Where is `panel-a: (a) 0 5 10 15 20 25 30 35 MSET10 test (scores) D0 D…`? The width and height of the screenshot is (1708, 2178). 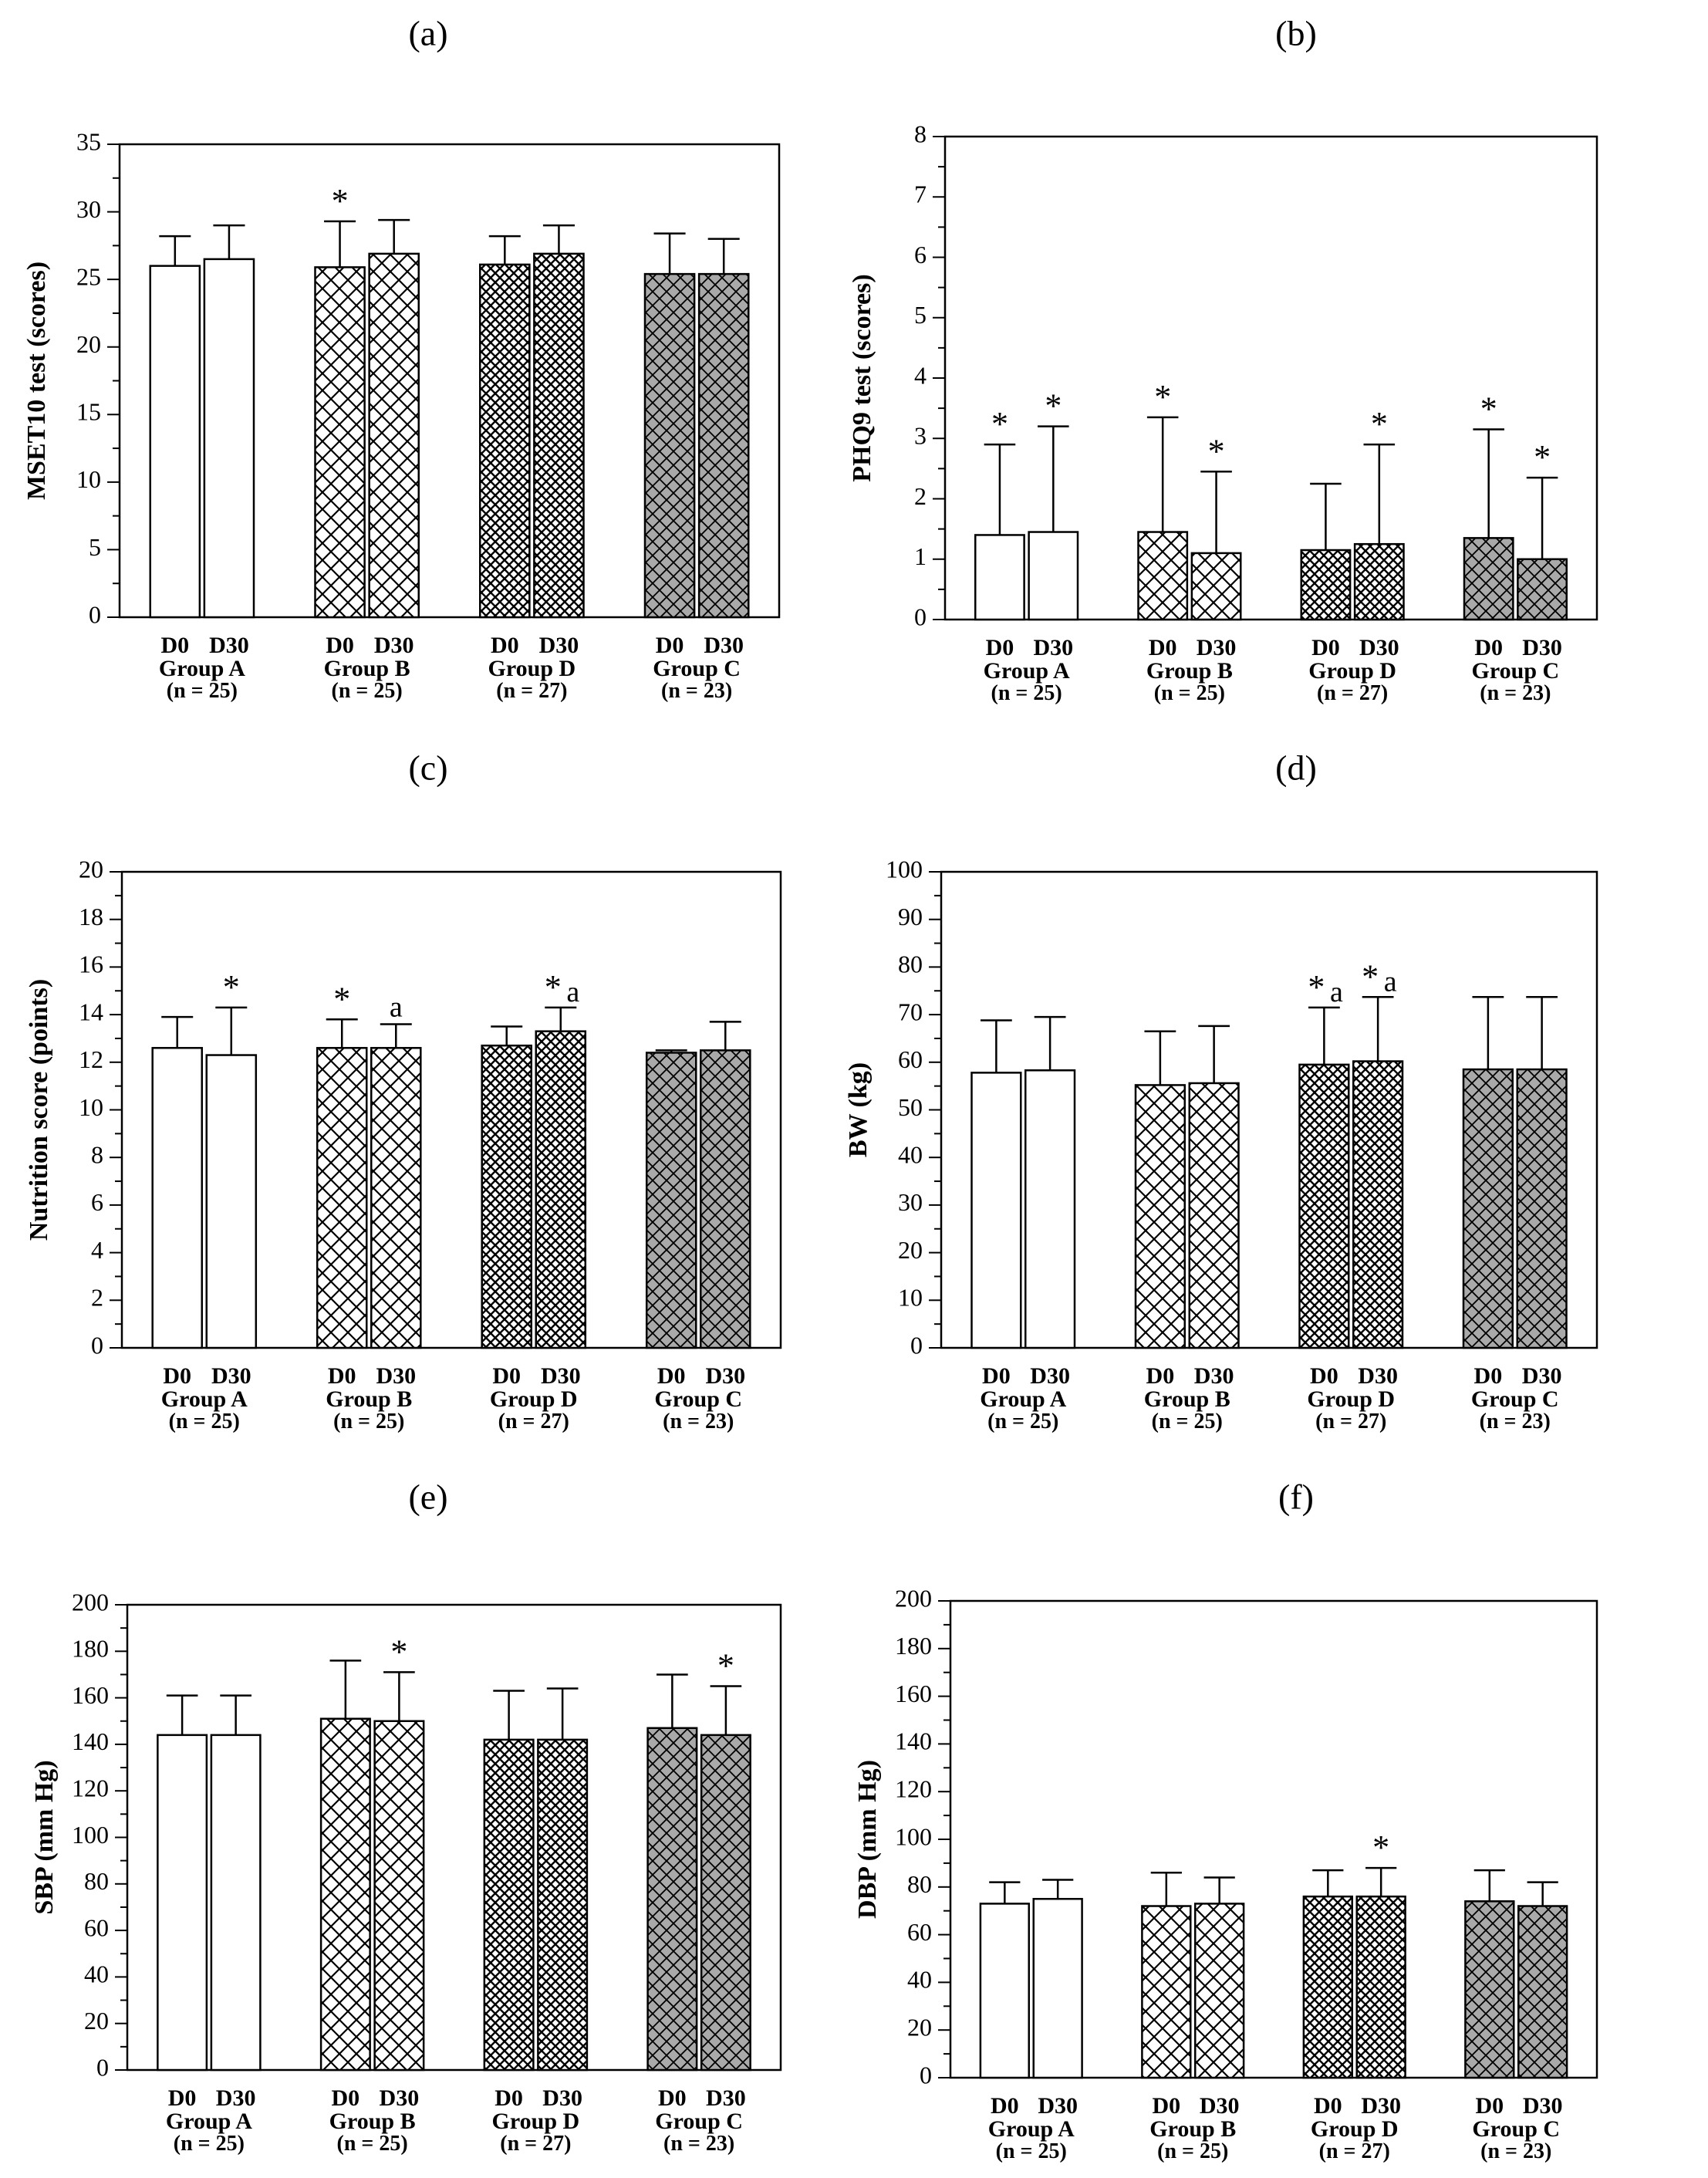
panel-a: (a) 0 5 10 15 20 25 30 35 MSET10 test (scores) D0 D… is located at coordinates (401, 358).